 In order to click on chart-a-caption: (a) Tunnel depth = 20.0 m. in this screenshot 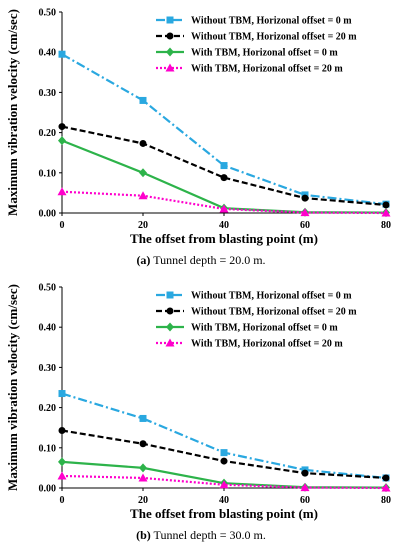, I will do `click(201, 260)`.